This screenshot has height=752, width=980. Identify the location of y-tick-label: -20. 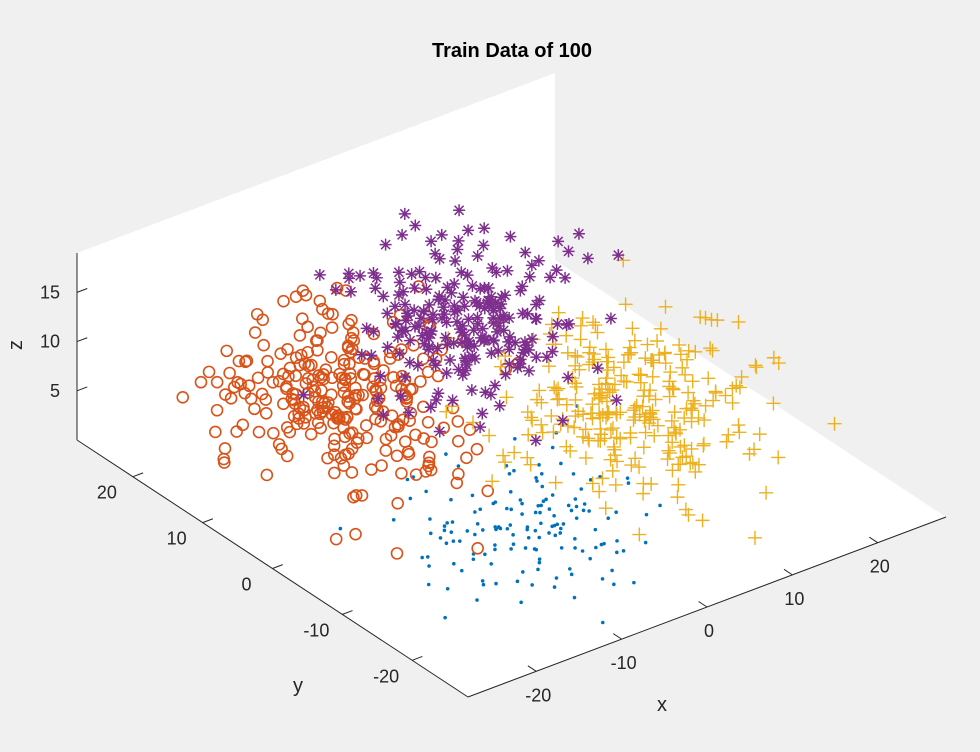
(386, 676).